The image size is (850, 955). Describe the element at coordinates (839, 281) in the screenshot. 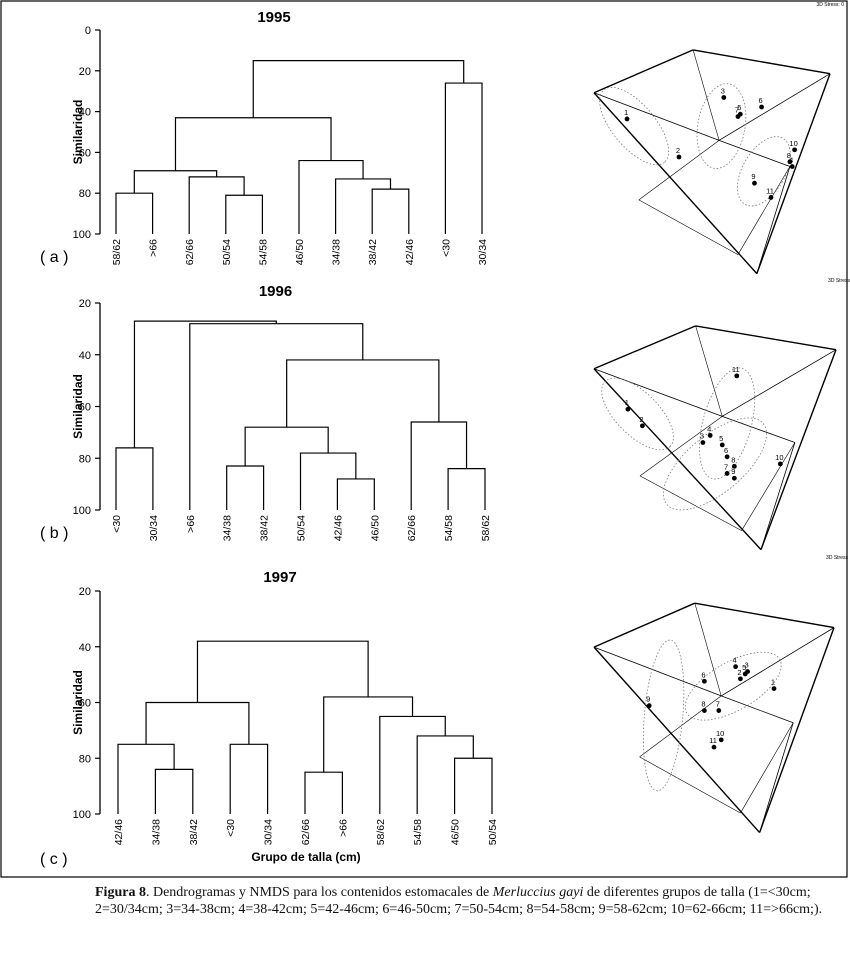

I see `stress-label: 3D Stress` at that location.